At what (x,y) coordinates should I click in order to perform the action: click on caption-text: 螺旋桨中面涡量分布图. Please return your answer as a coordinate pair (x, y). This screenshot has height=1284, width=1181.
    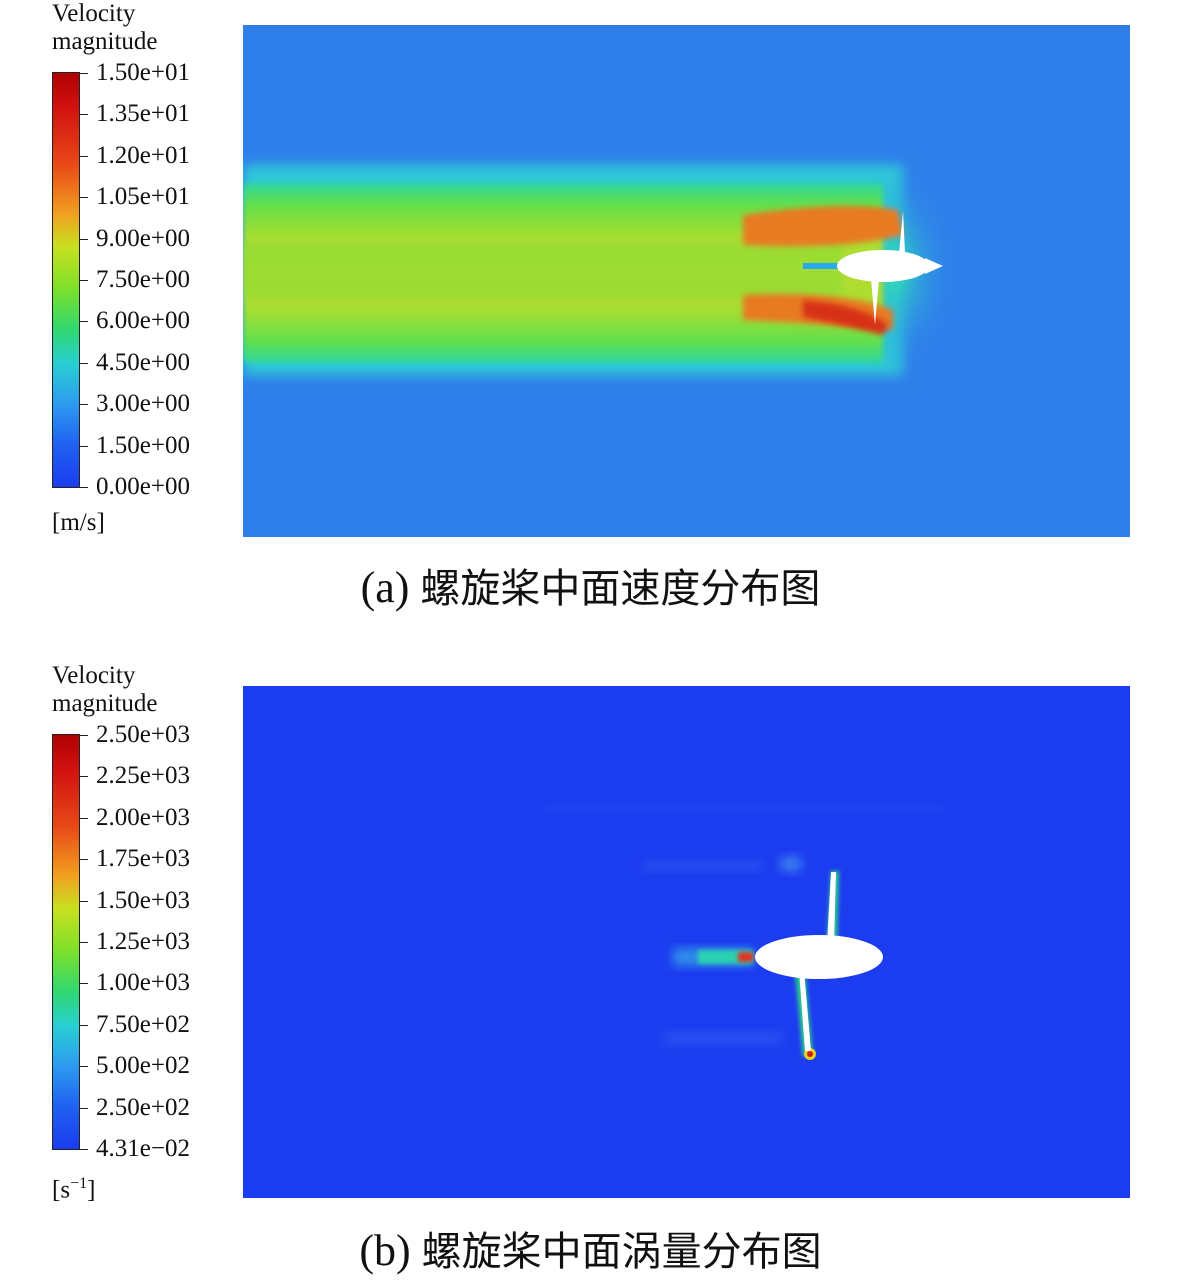
    Looking at the image, I should click on (621, 1252).